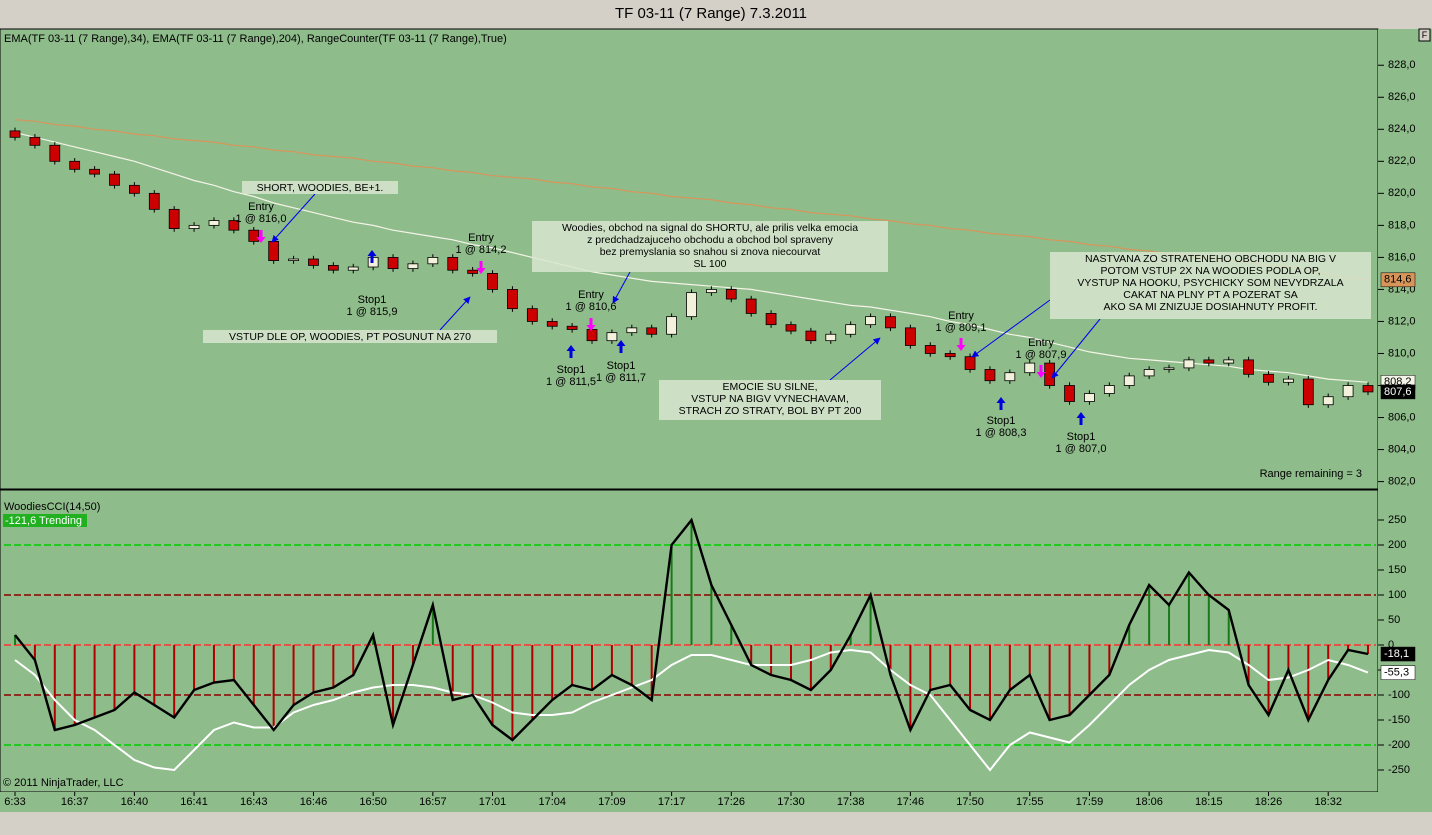  I want to click on f-button-label: F, so click(1425, 35).